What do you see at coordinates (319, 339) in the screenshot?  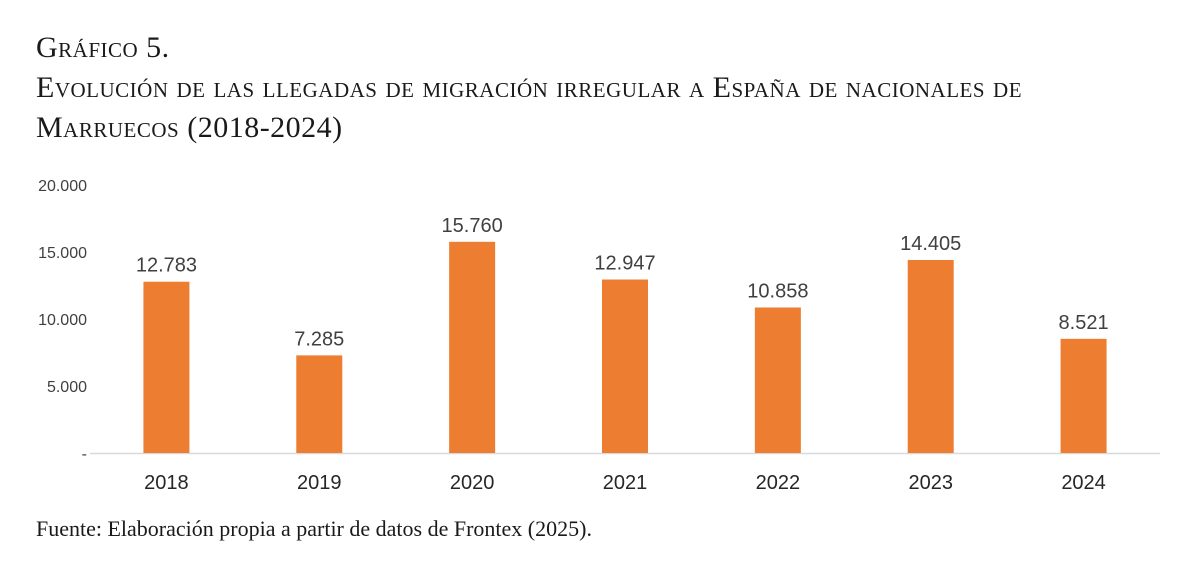 I see `bar-value-label: 7.285` at bounding box center [319, 339].